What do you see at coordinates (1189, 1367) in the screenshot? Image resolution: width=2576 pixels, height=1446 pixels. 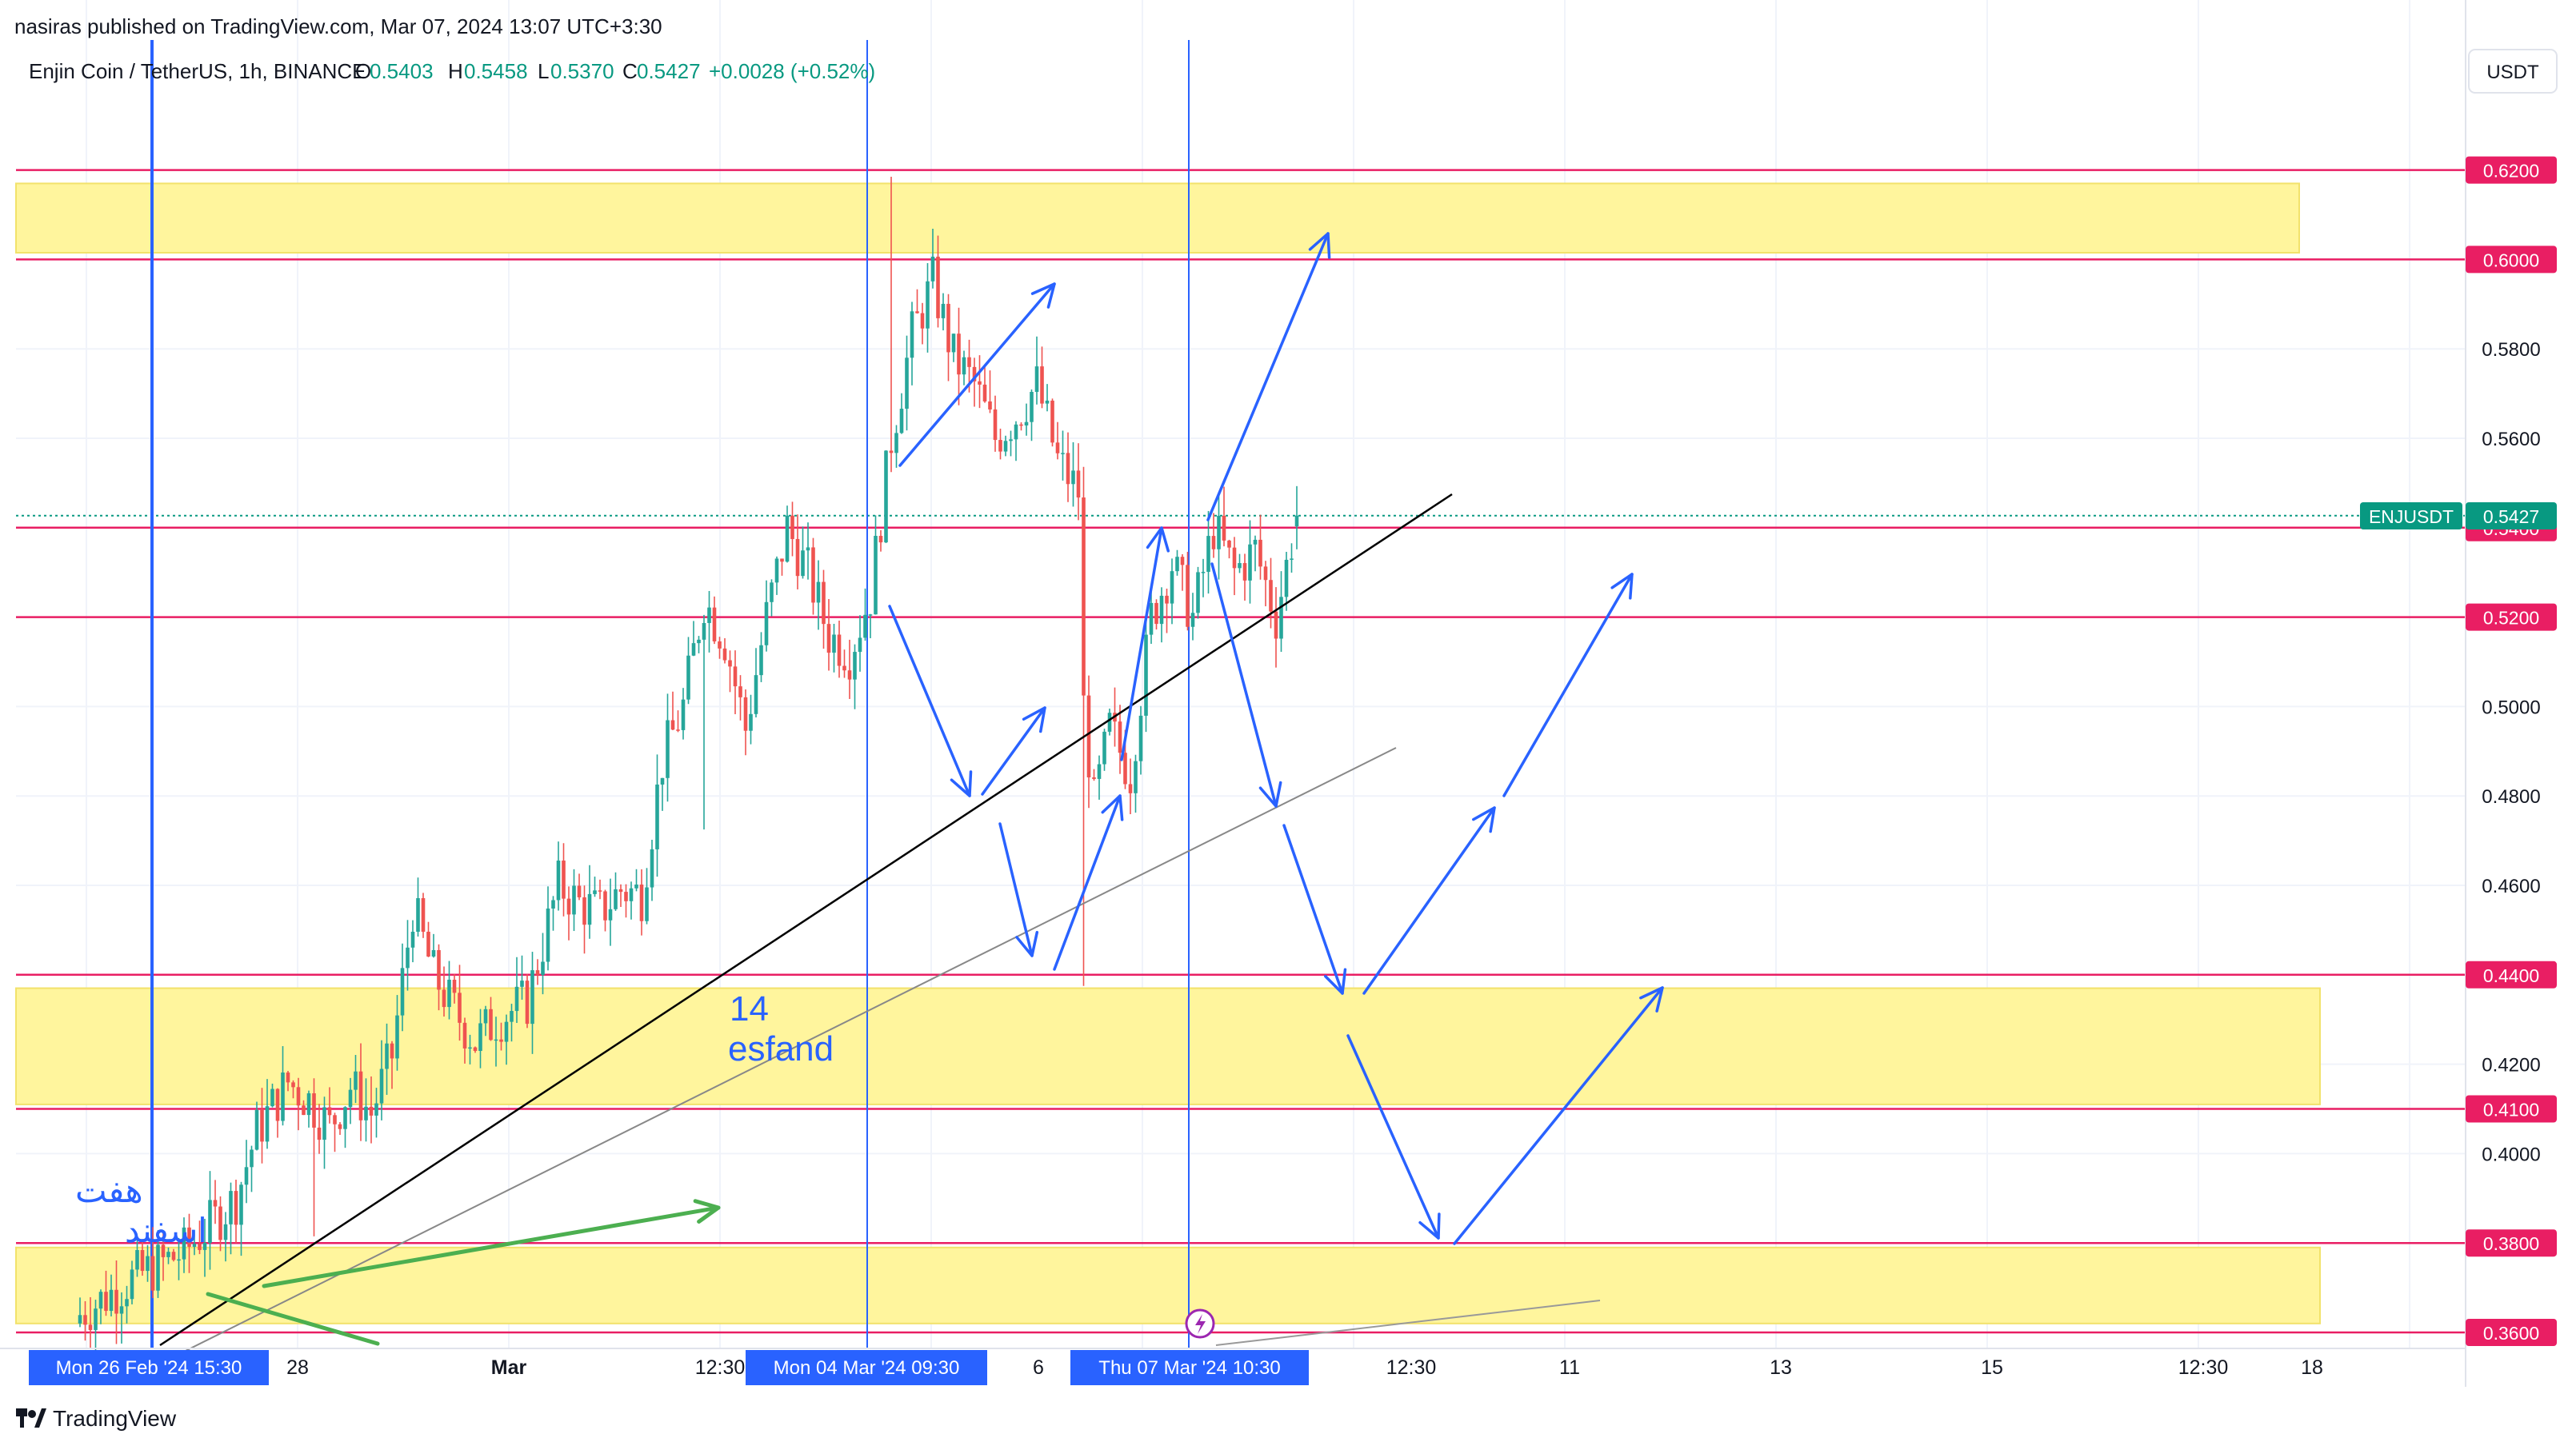 I see `highlighted-time-box` at bounding box center [1189, 1367].